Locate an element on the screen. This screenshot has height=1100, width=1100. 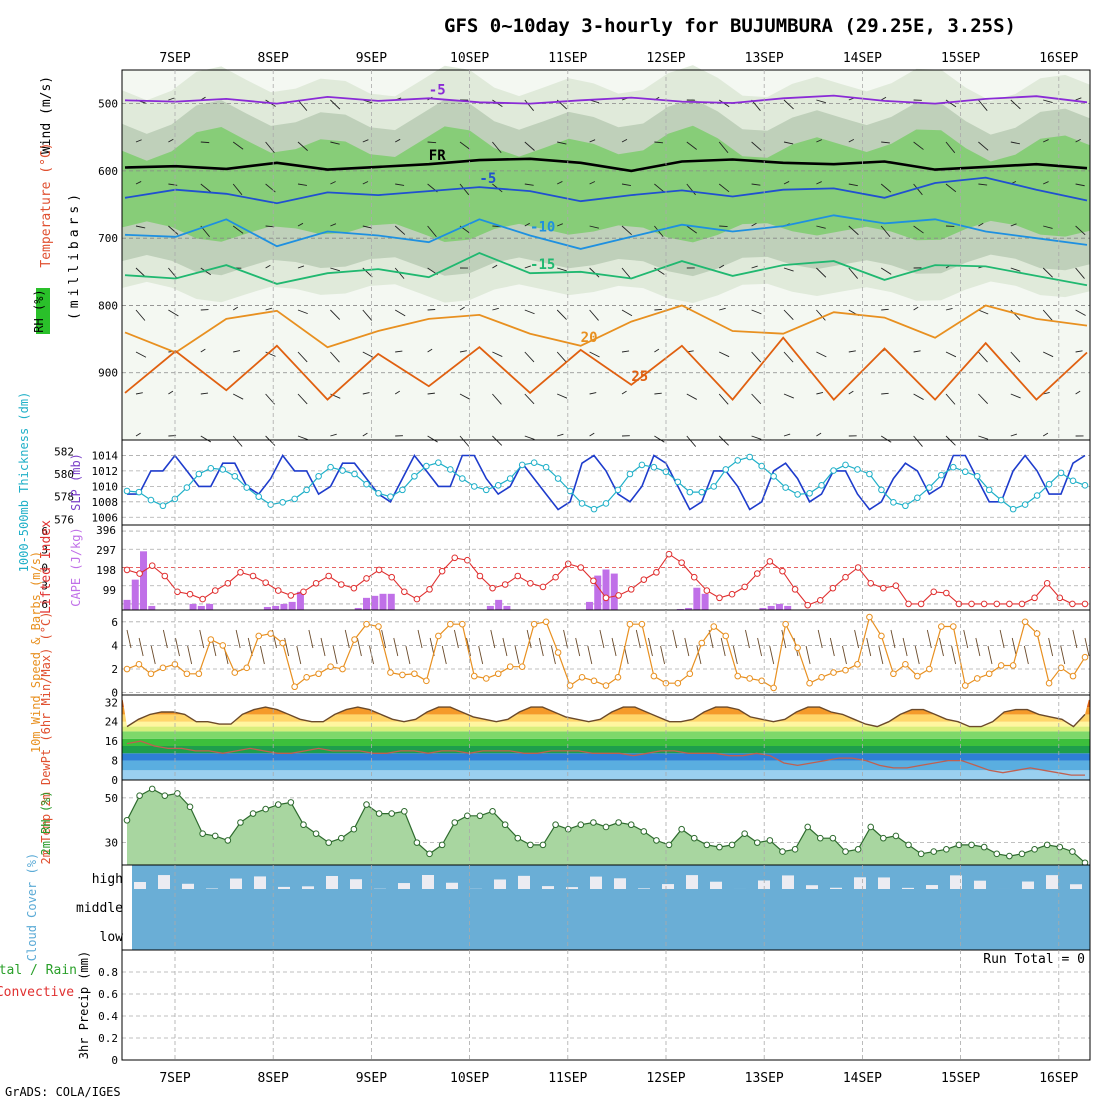
lifted-index-tick: 3 is located at coordinates (44, 549).